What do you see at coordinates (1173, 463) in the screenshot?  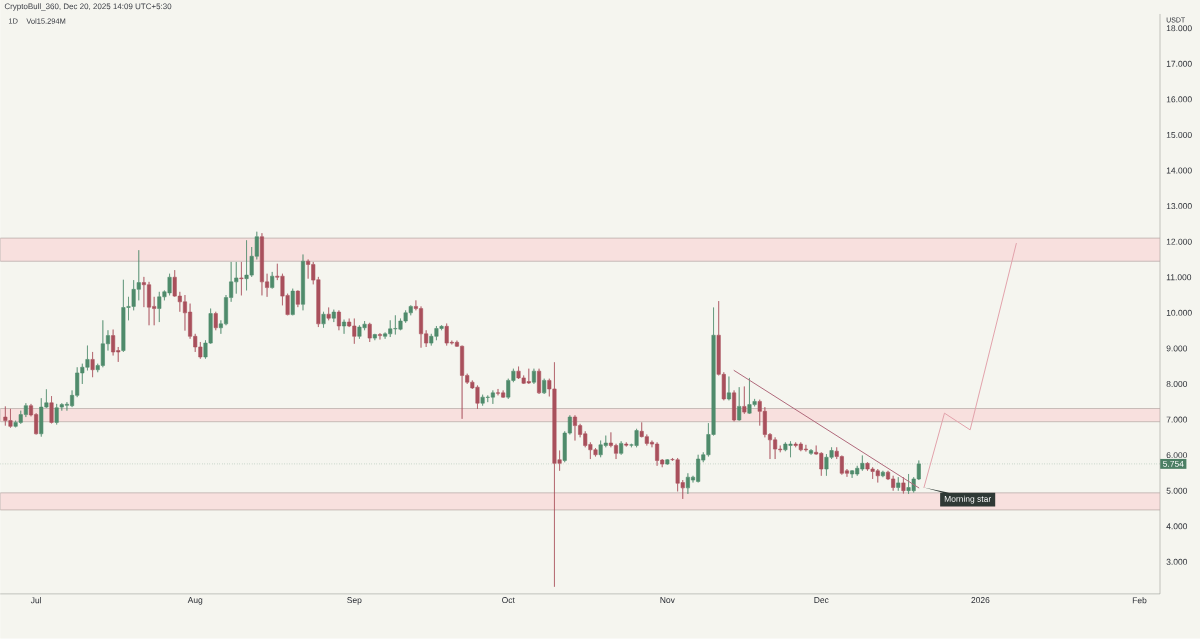 I see `ref-line-label: 5.754` at bounding box center [1173, 463].